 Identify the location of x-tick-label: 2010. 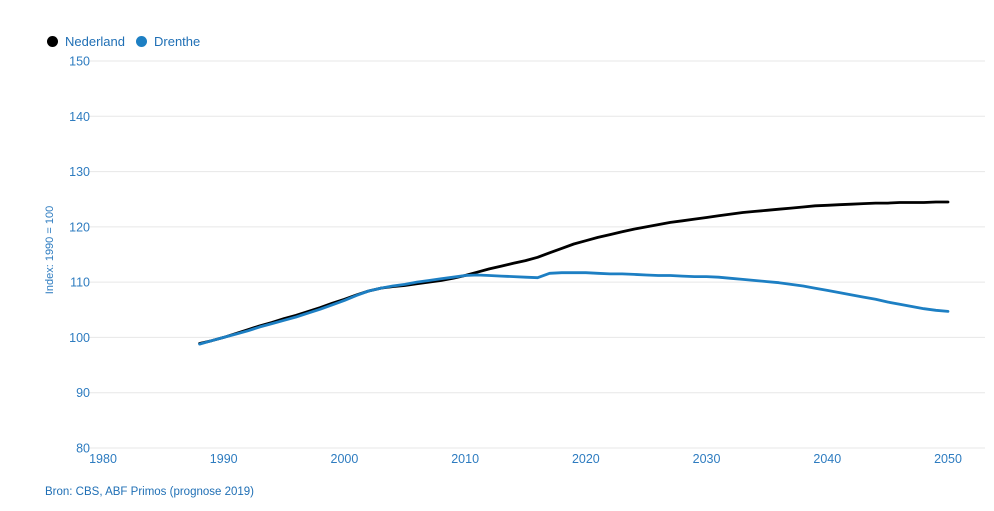
(465, 459).